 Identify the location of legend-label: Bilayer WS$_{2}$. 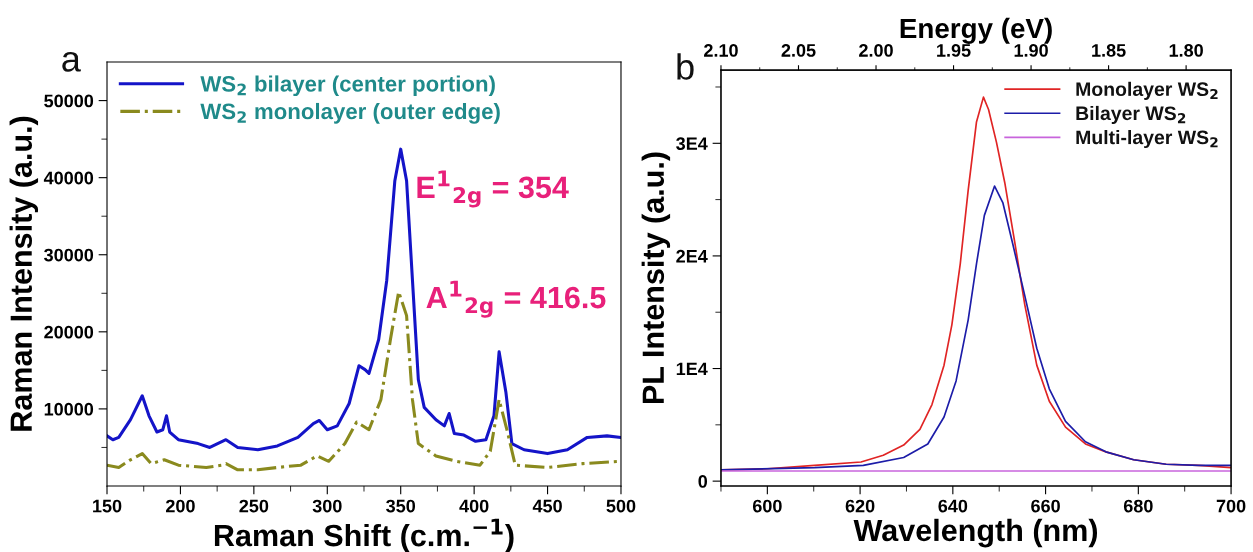
(1131, 115).